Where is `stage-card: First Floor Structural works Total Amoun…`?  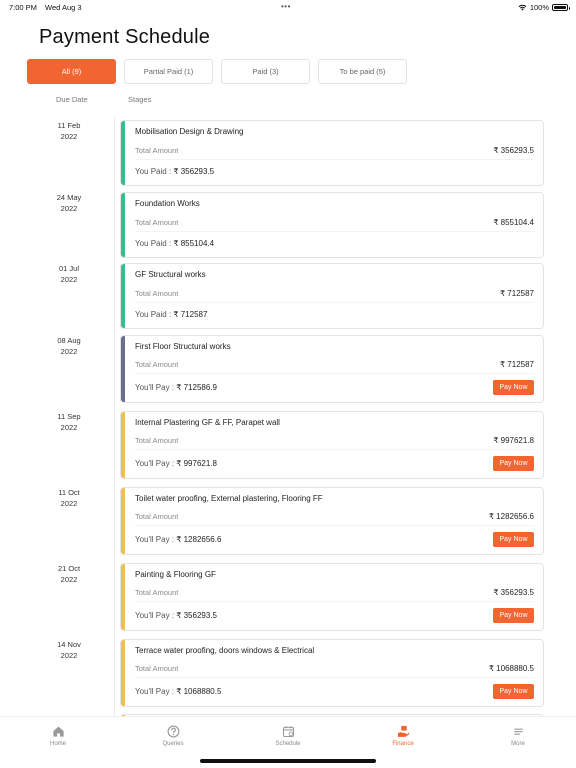
stage-card: First Floor Structural works Total Amoun… is located at coordinates (332, 369).